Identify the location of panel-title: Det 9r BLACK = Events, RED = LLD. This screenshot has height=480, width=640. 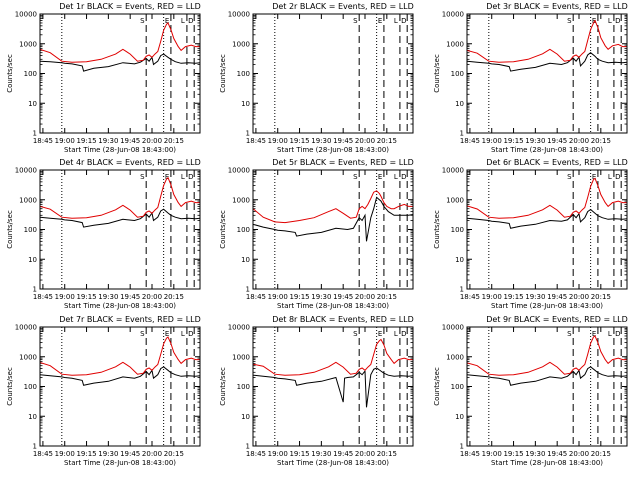
(557, 319).